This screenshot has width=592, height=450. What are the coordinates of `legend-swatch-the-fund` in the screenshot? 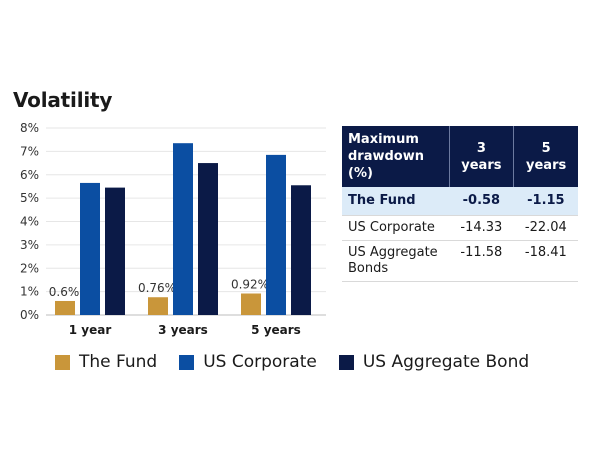 It's located at (62, 362).